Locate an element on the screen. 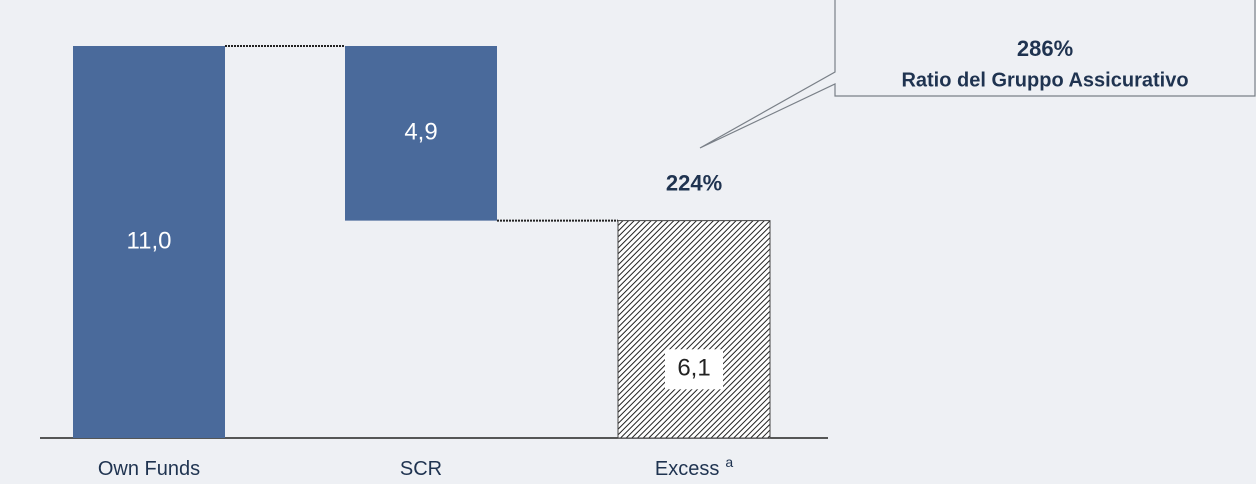  value-label: 11,0 is located at coordinates (149, 240).